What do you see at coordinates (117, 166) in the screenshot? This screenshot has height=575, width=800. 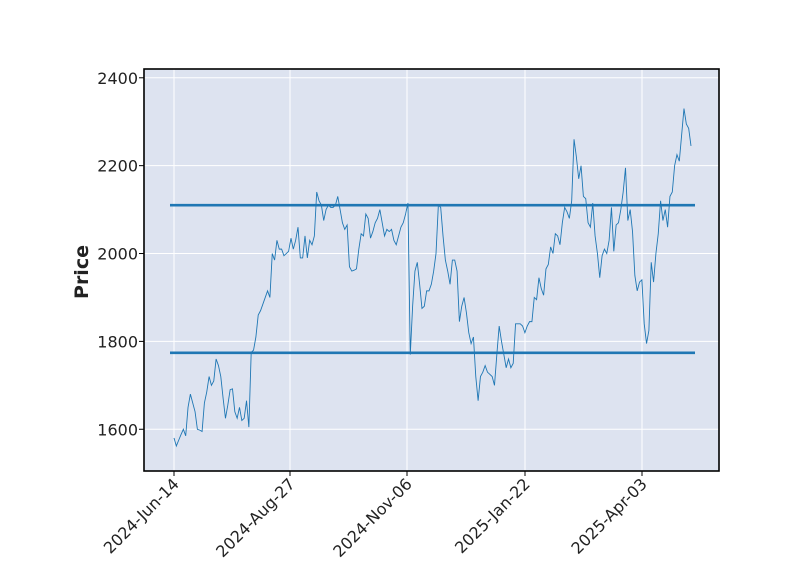 I see `y-tick-label: 2200` at bounding box center [117, 166].